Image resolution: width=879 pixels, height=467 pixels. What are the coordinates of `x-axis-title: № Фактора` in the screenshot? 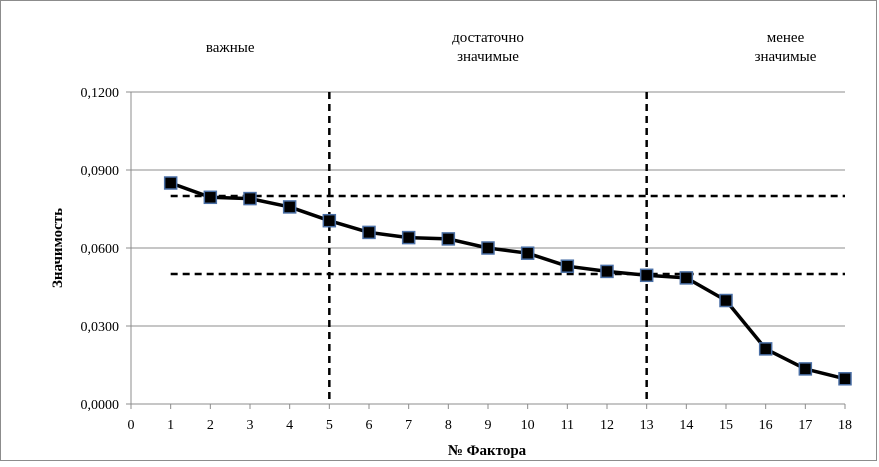 It's located at (487, 451).